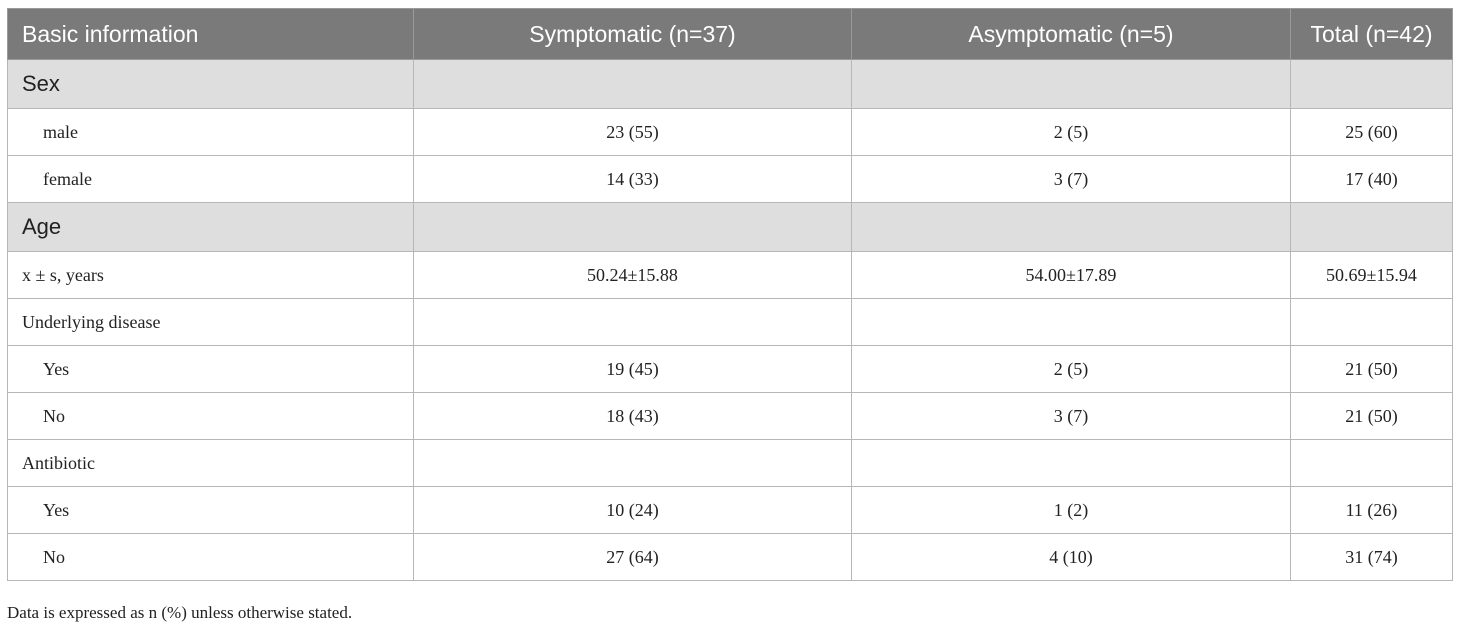 This screenshot has width=1460, height=631. I want to click on symptomatic-value: 10 (24), so click(632, 510).